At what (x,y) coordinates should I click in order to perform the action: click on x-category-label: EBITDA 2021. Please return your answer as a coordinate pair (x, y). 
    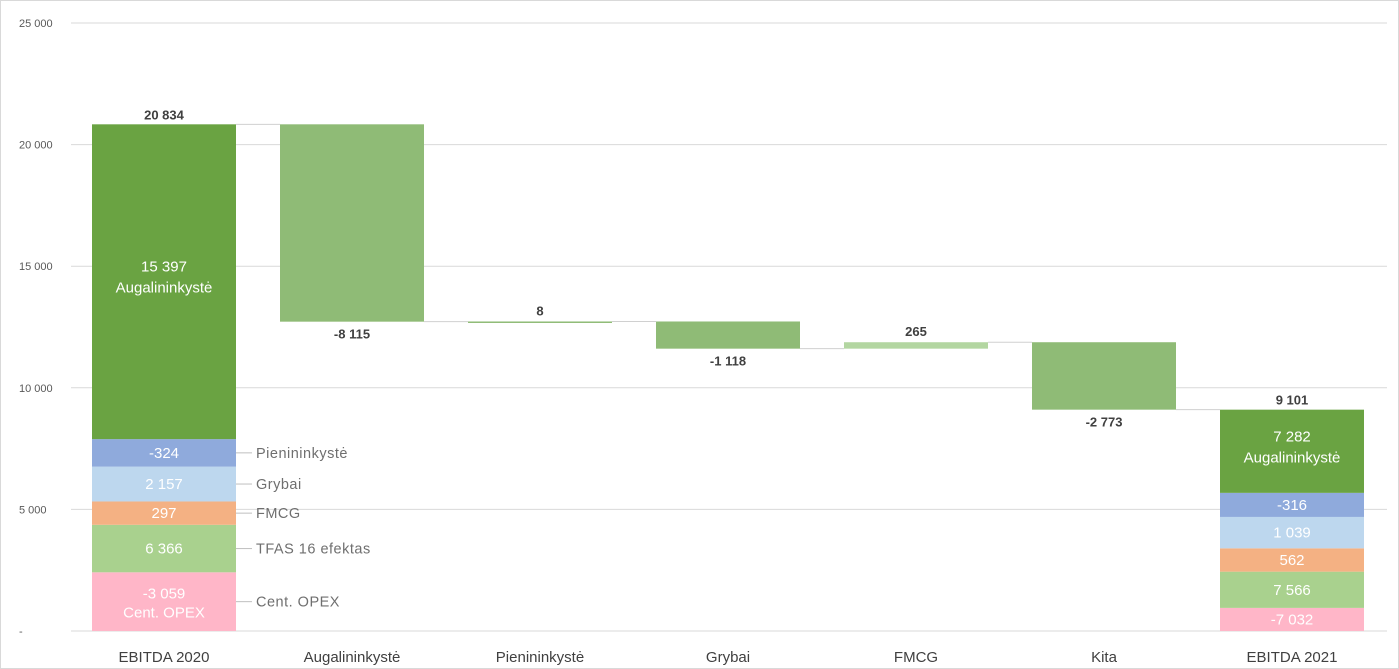
    Looking at the image, I should click on (1292, 657).